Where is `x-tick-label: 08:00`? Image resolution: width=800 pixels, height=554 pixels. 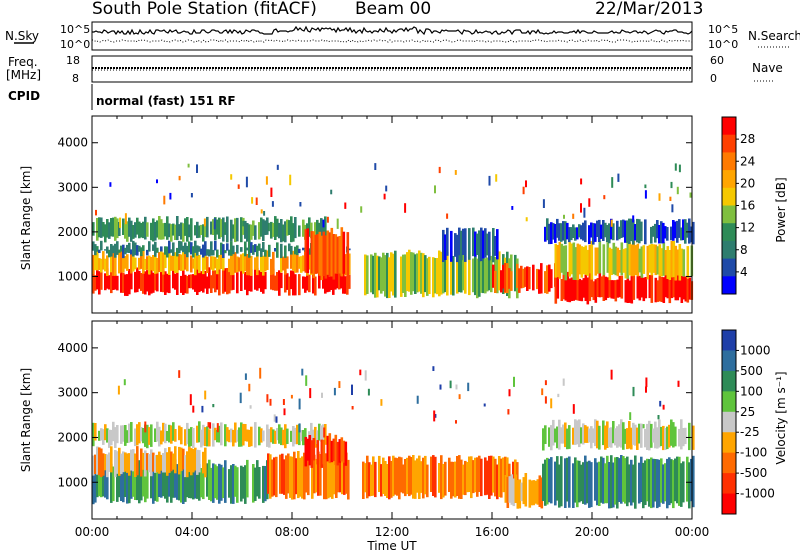
x-tick-label: 08:00 is located at coordinates (292, 532).